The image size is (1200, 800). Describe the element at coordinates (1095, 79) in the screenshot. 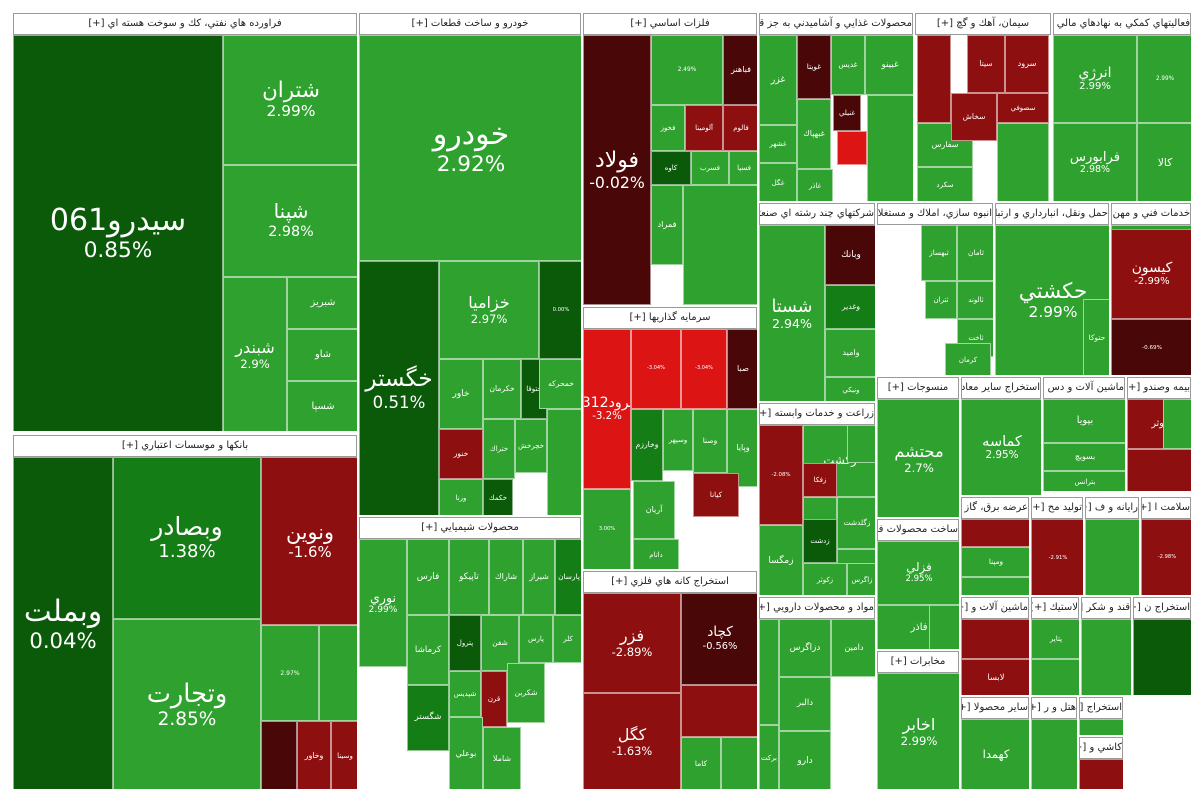

I see `stock-tile: انرژي 2.99%` at that location.